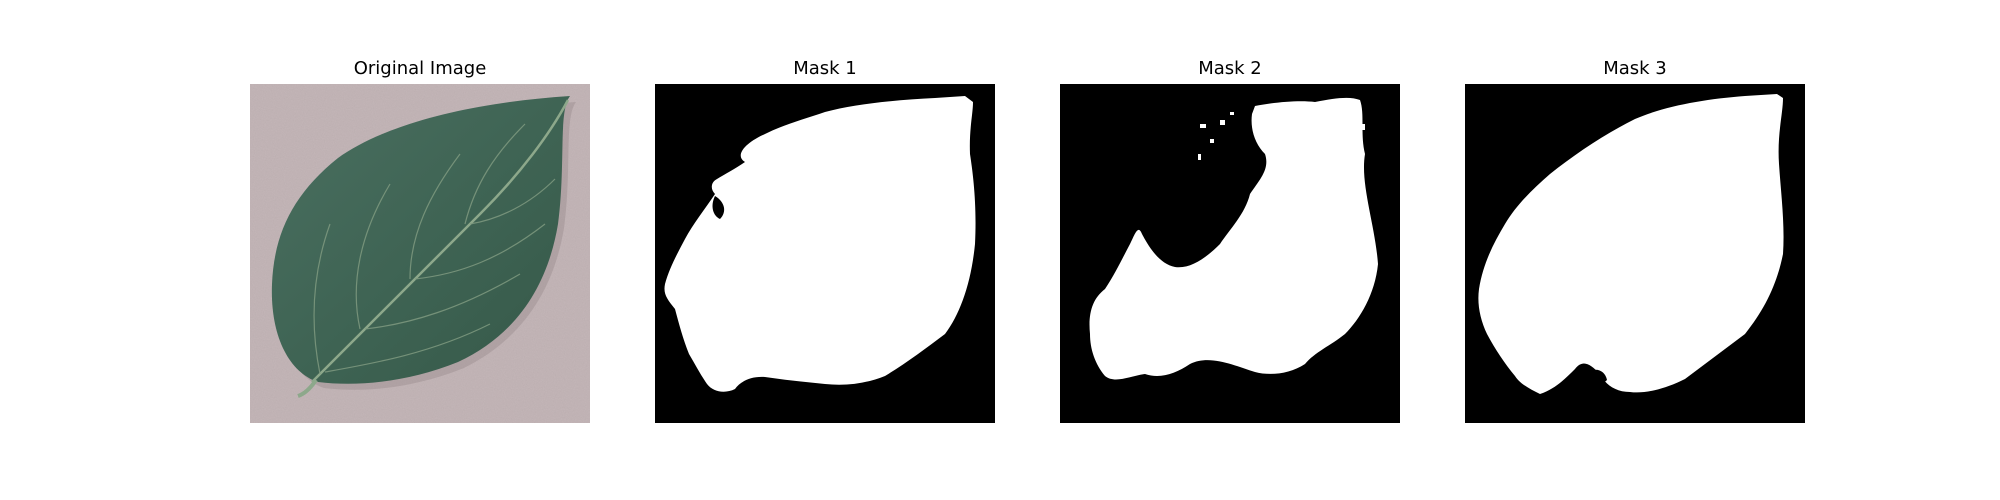 Image resolution: width=2000 pixels, height=500 pixels. I want to click on panel-title: Mask 1, so click(825, 68).